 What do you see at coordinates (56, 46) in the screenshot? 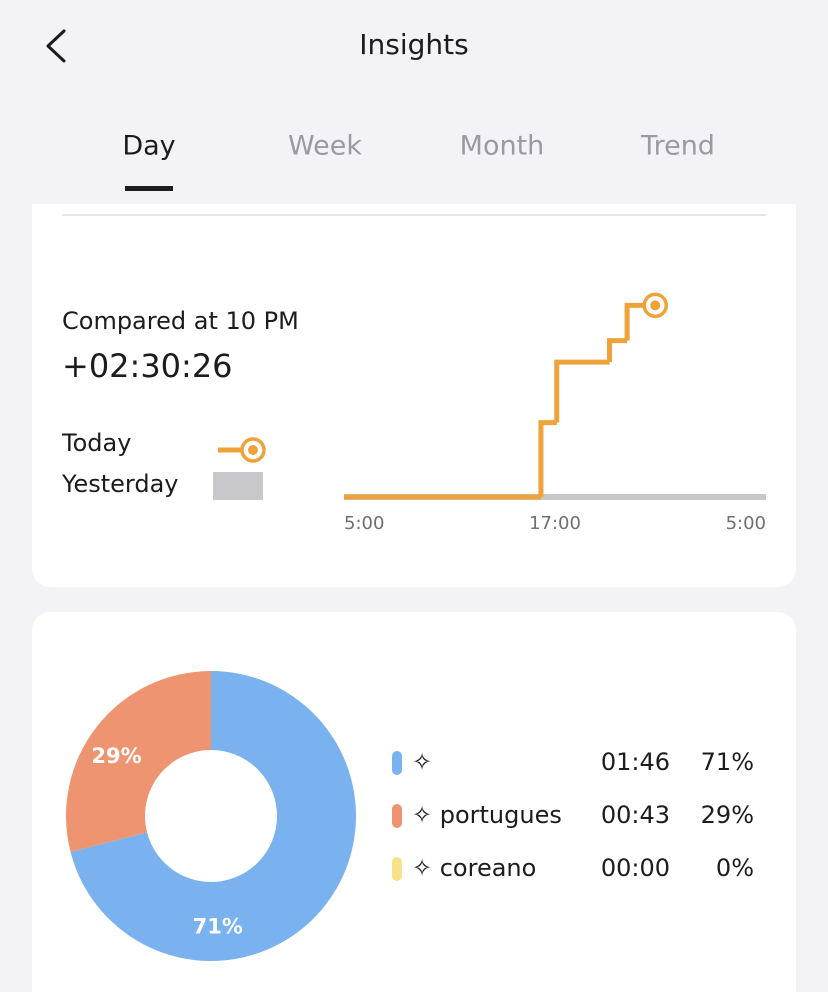
I see `back-button` at bounding box center [56, 46].